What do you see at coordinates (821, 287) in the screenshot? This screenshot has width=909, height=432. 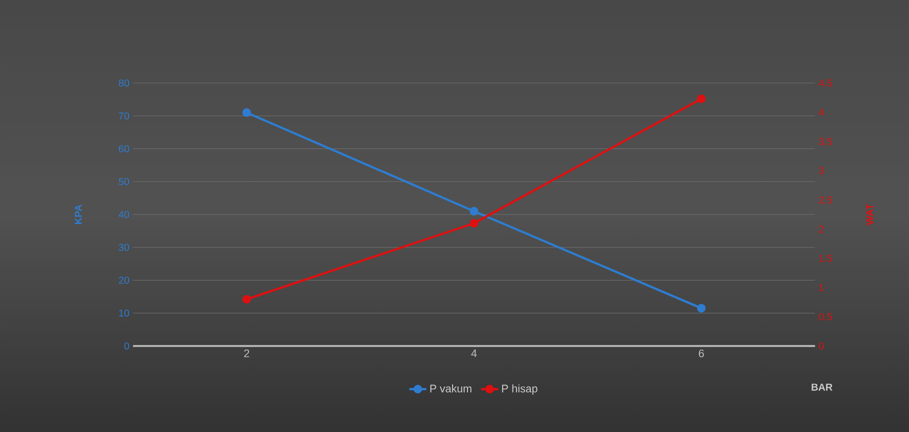 I see `y2-tick-label: 1` at bounding box center [821, 287].